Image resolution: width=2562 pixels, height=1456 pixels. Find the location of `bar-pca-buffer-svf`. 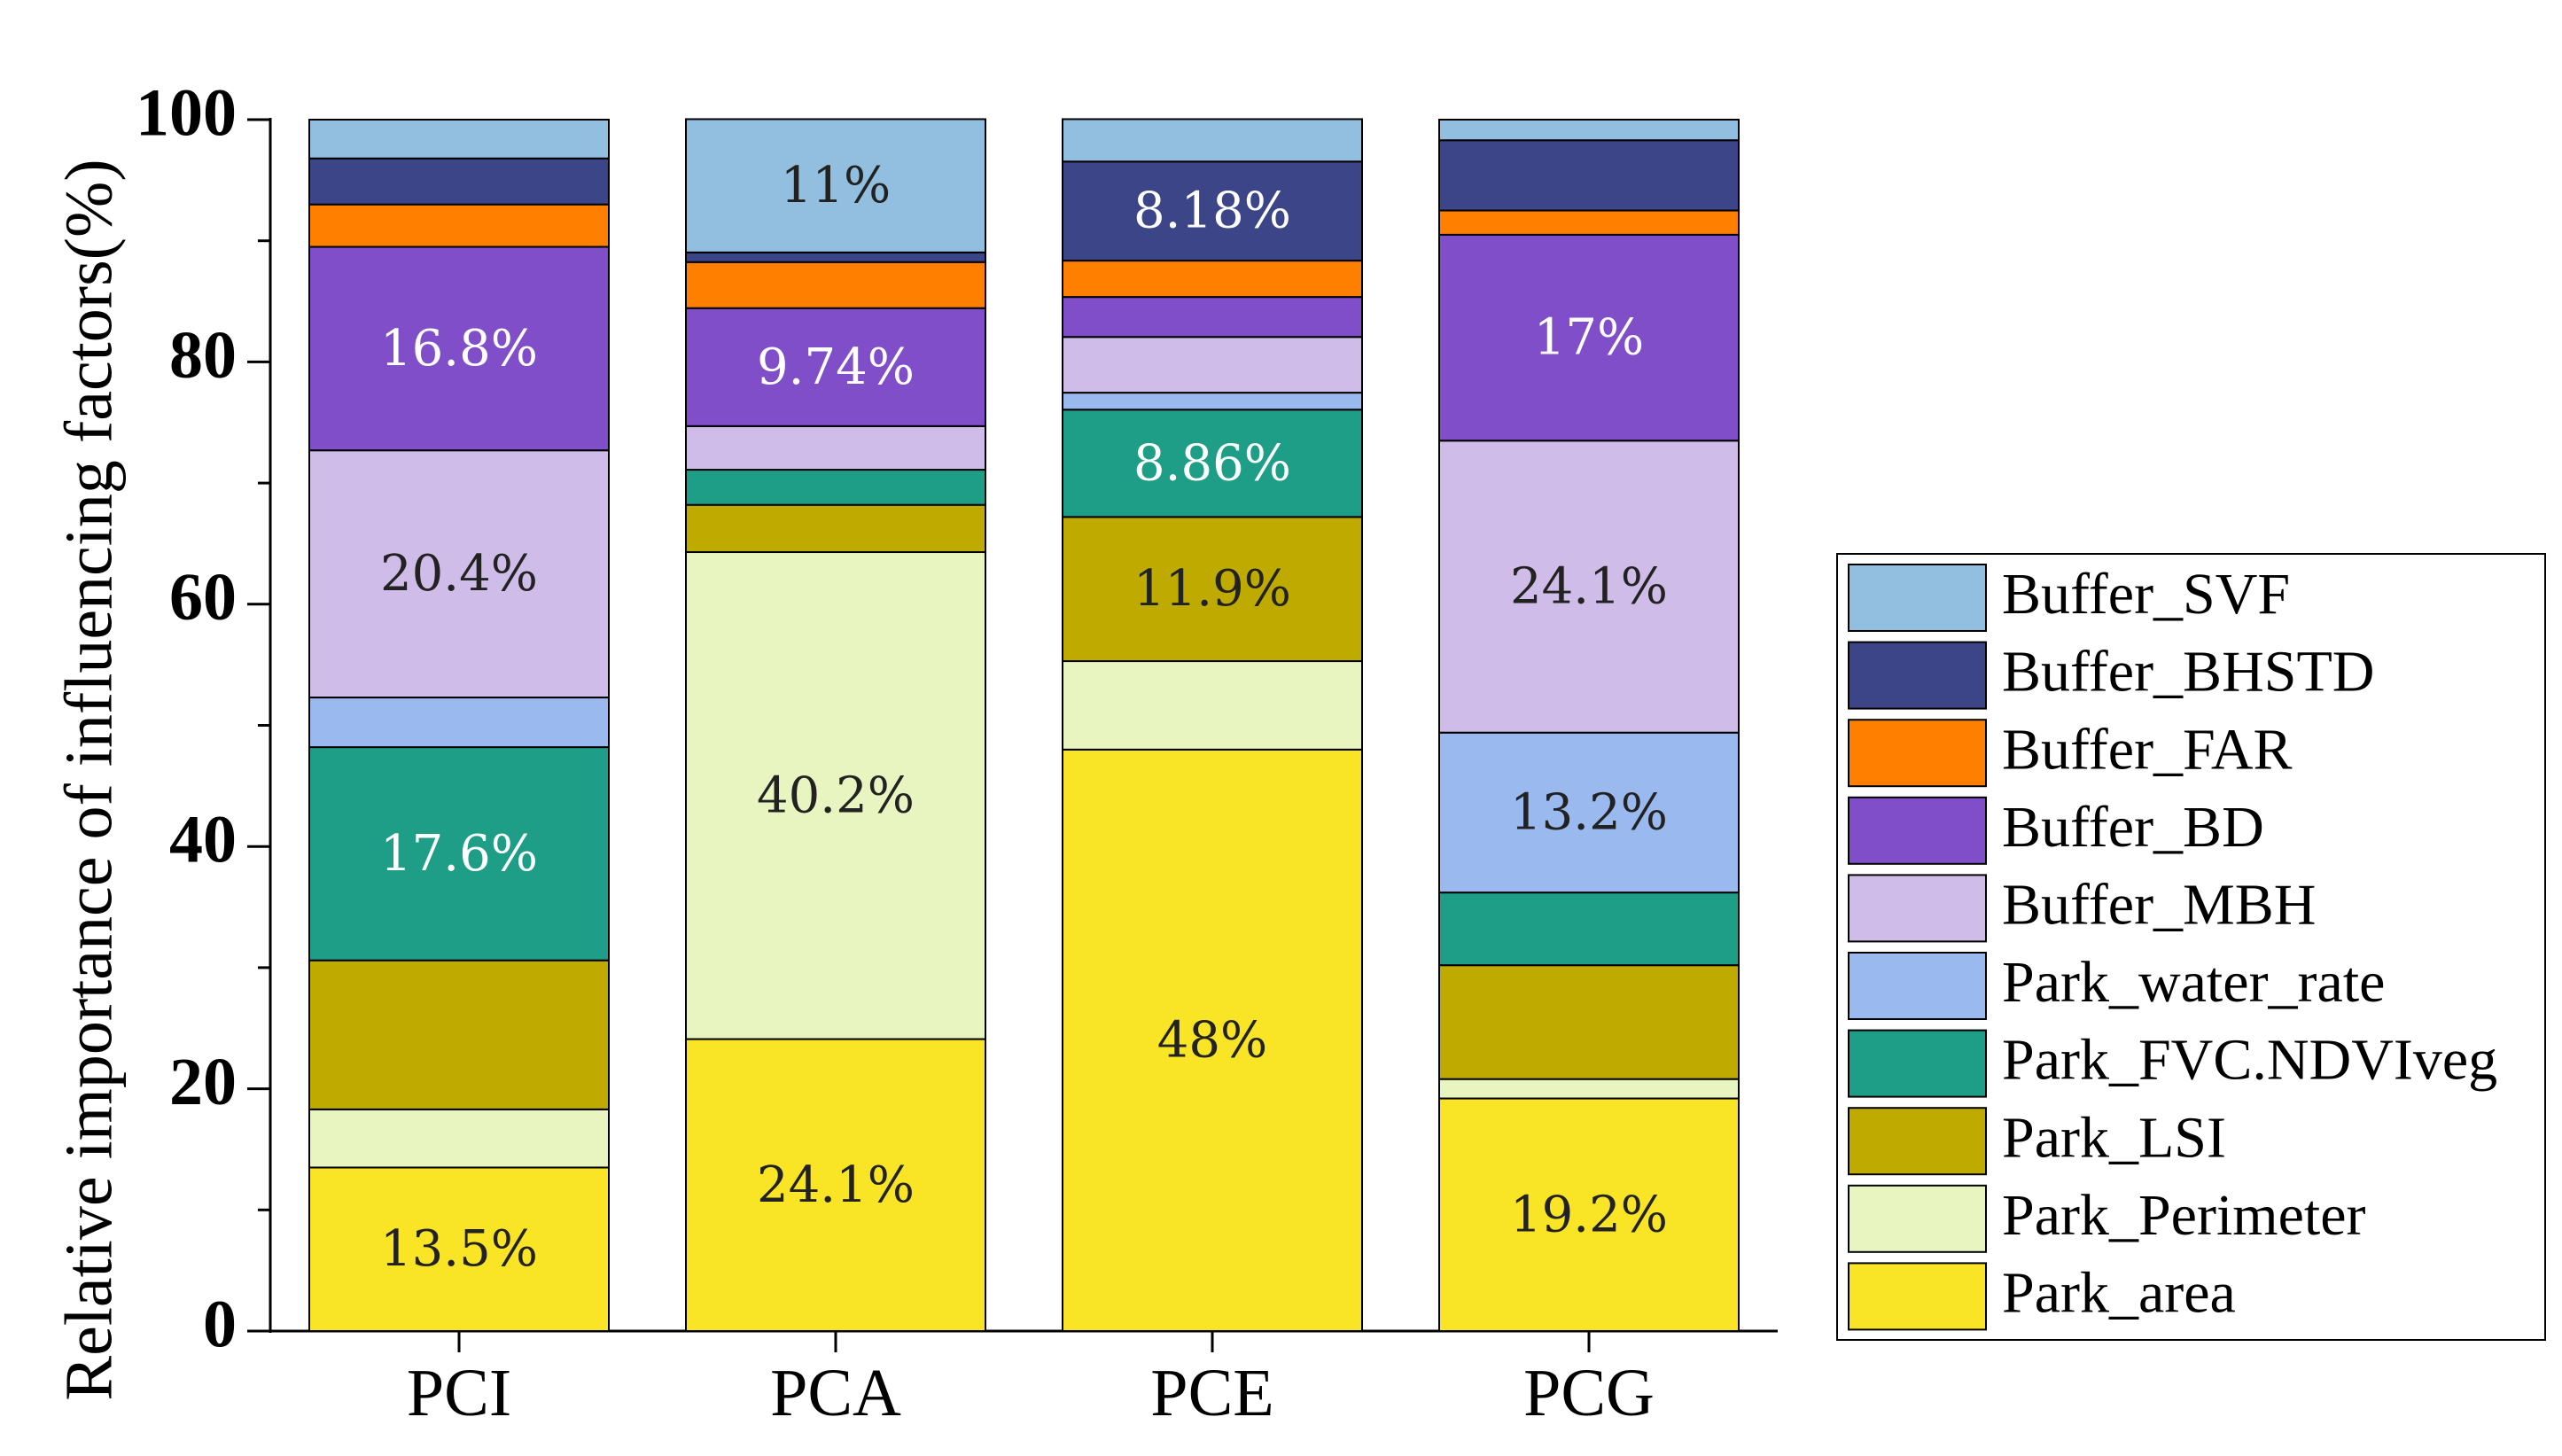

bar-pca-buffer-svf is located at coordinates (835, 185).